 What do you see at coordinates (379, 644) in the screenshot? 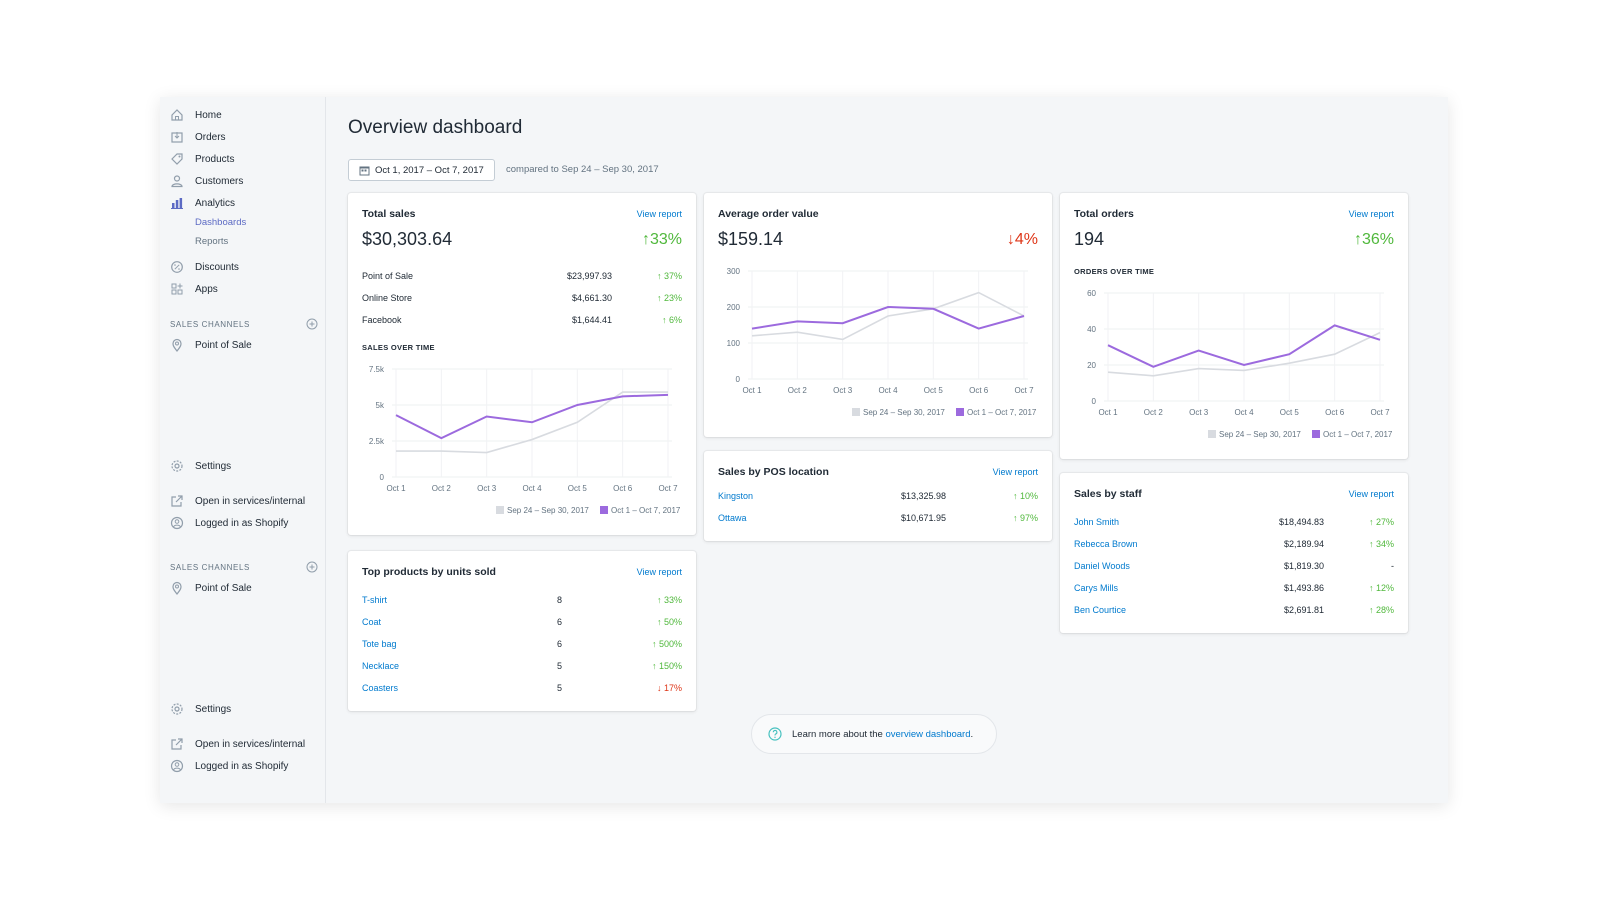
I see `product-link: Tote bag` at bounding box center [379, 644].